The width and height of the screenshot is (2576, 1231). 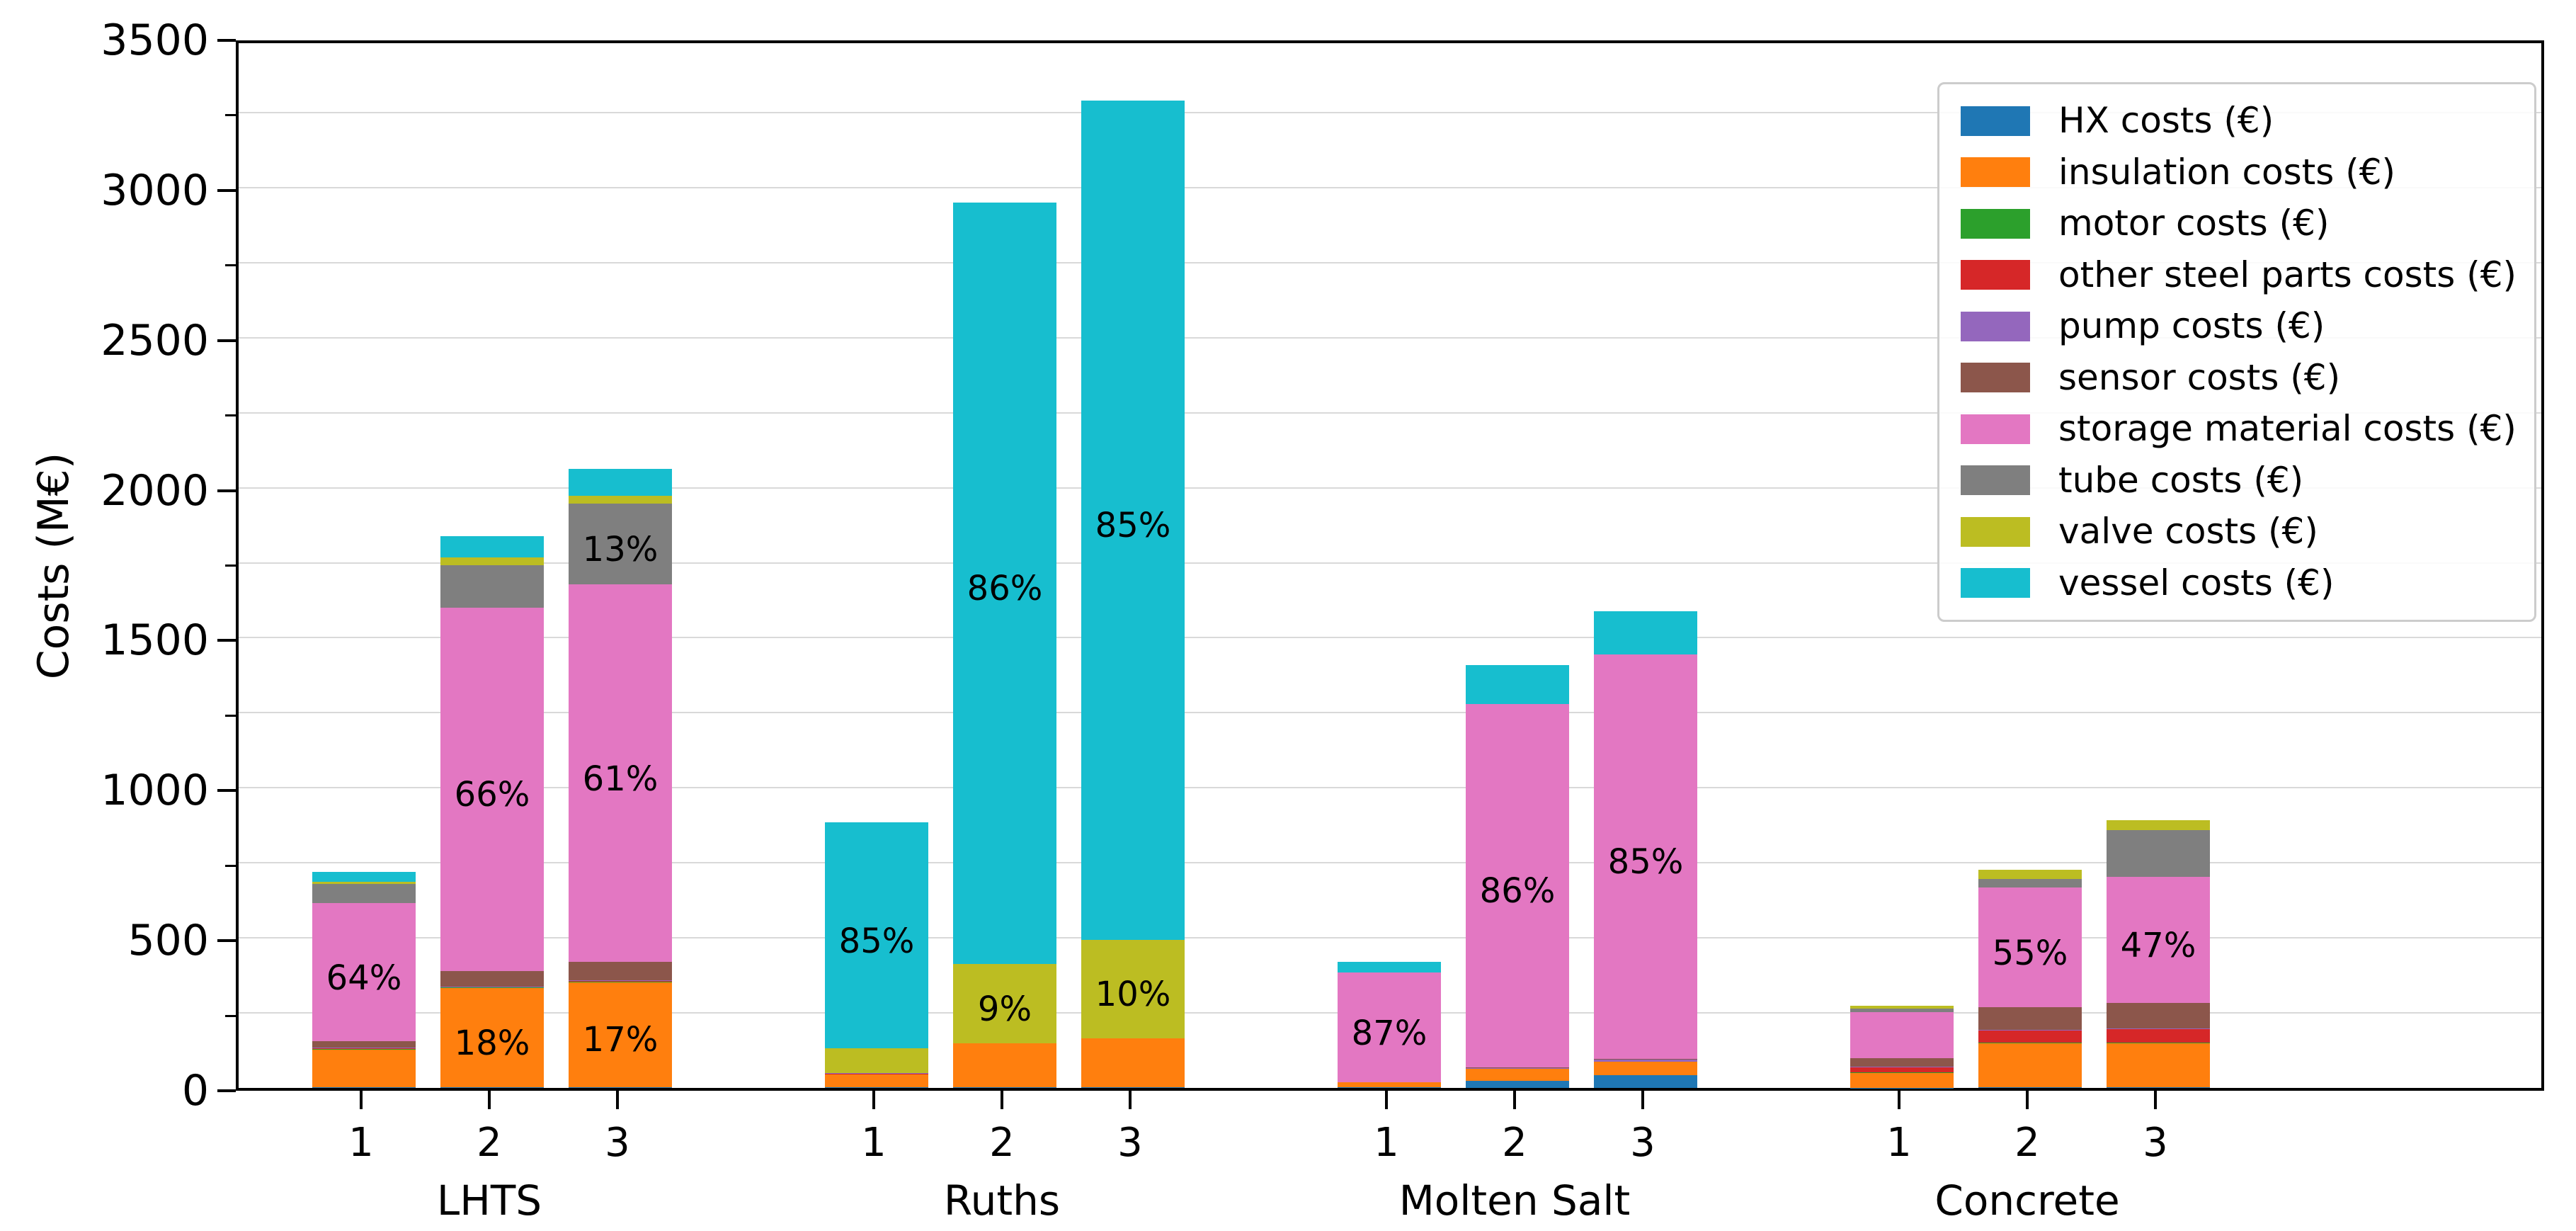 I want to click on legend-item: other steel parts costs (€), so click(x=2239, y=275).